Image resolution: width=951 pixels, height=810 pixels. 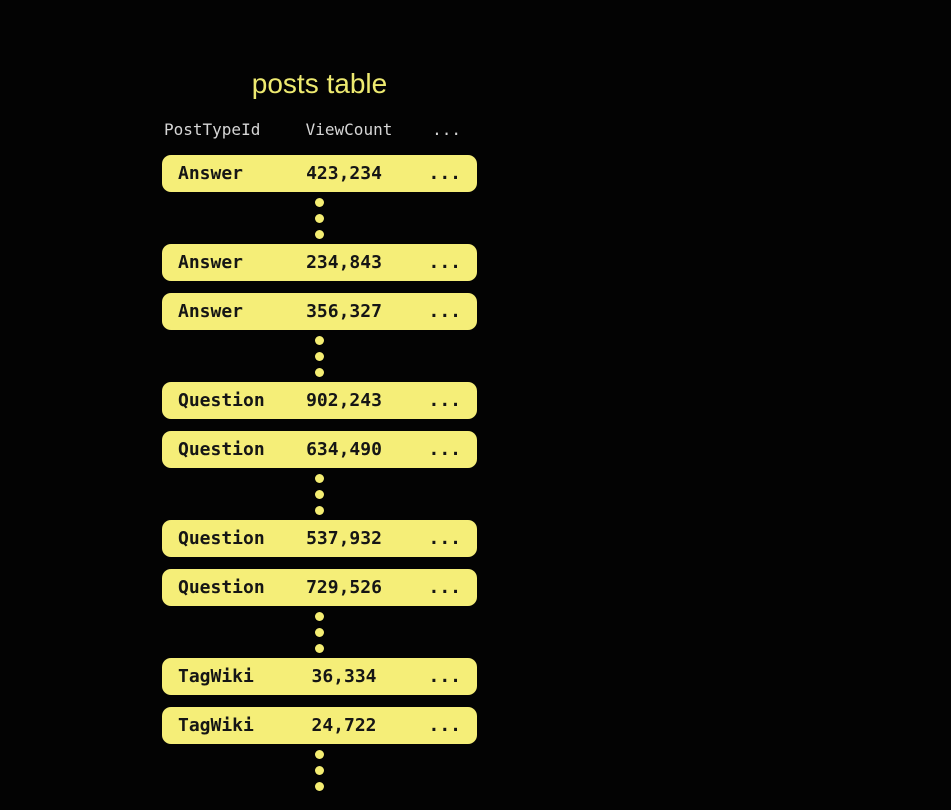 What do you see at coordinates (212, 129) in the screenshot?
I see `column-header-post-type-id: PostTypeId` at bounding box center [212, 129].